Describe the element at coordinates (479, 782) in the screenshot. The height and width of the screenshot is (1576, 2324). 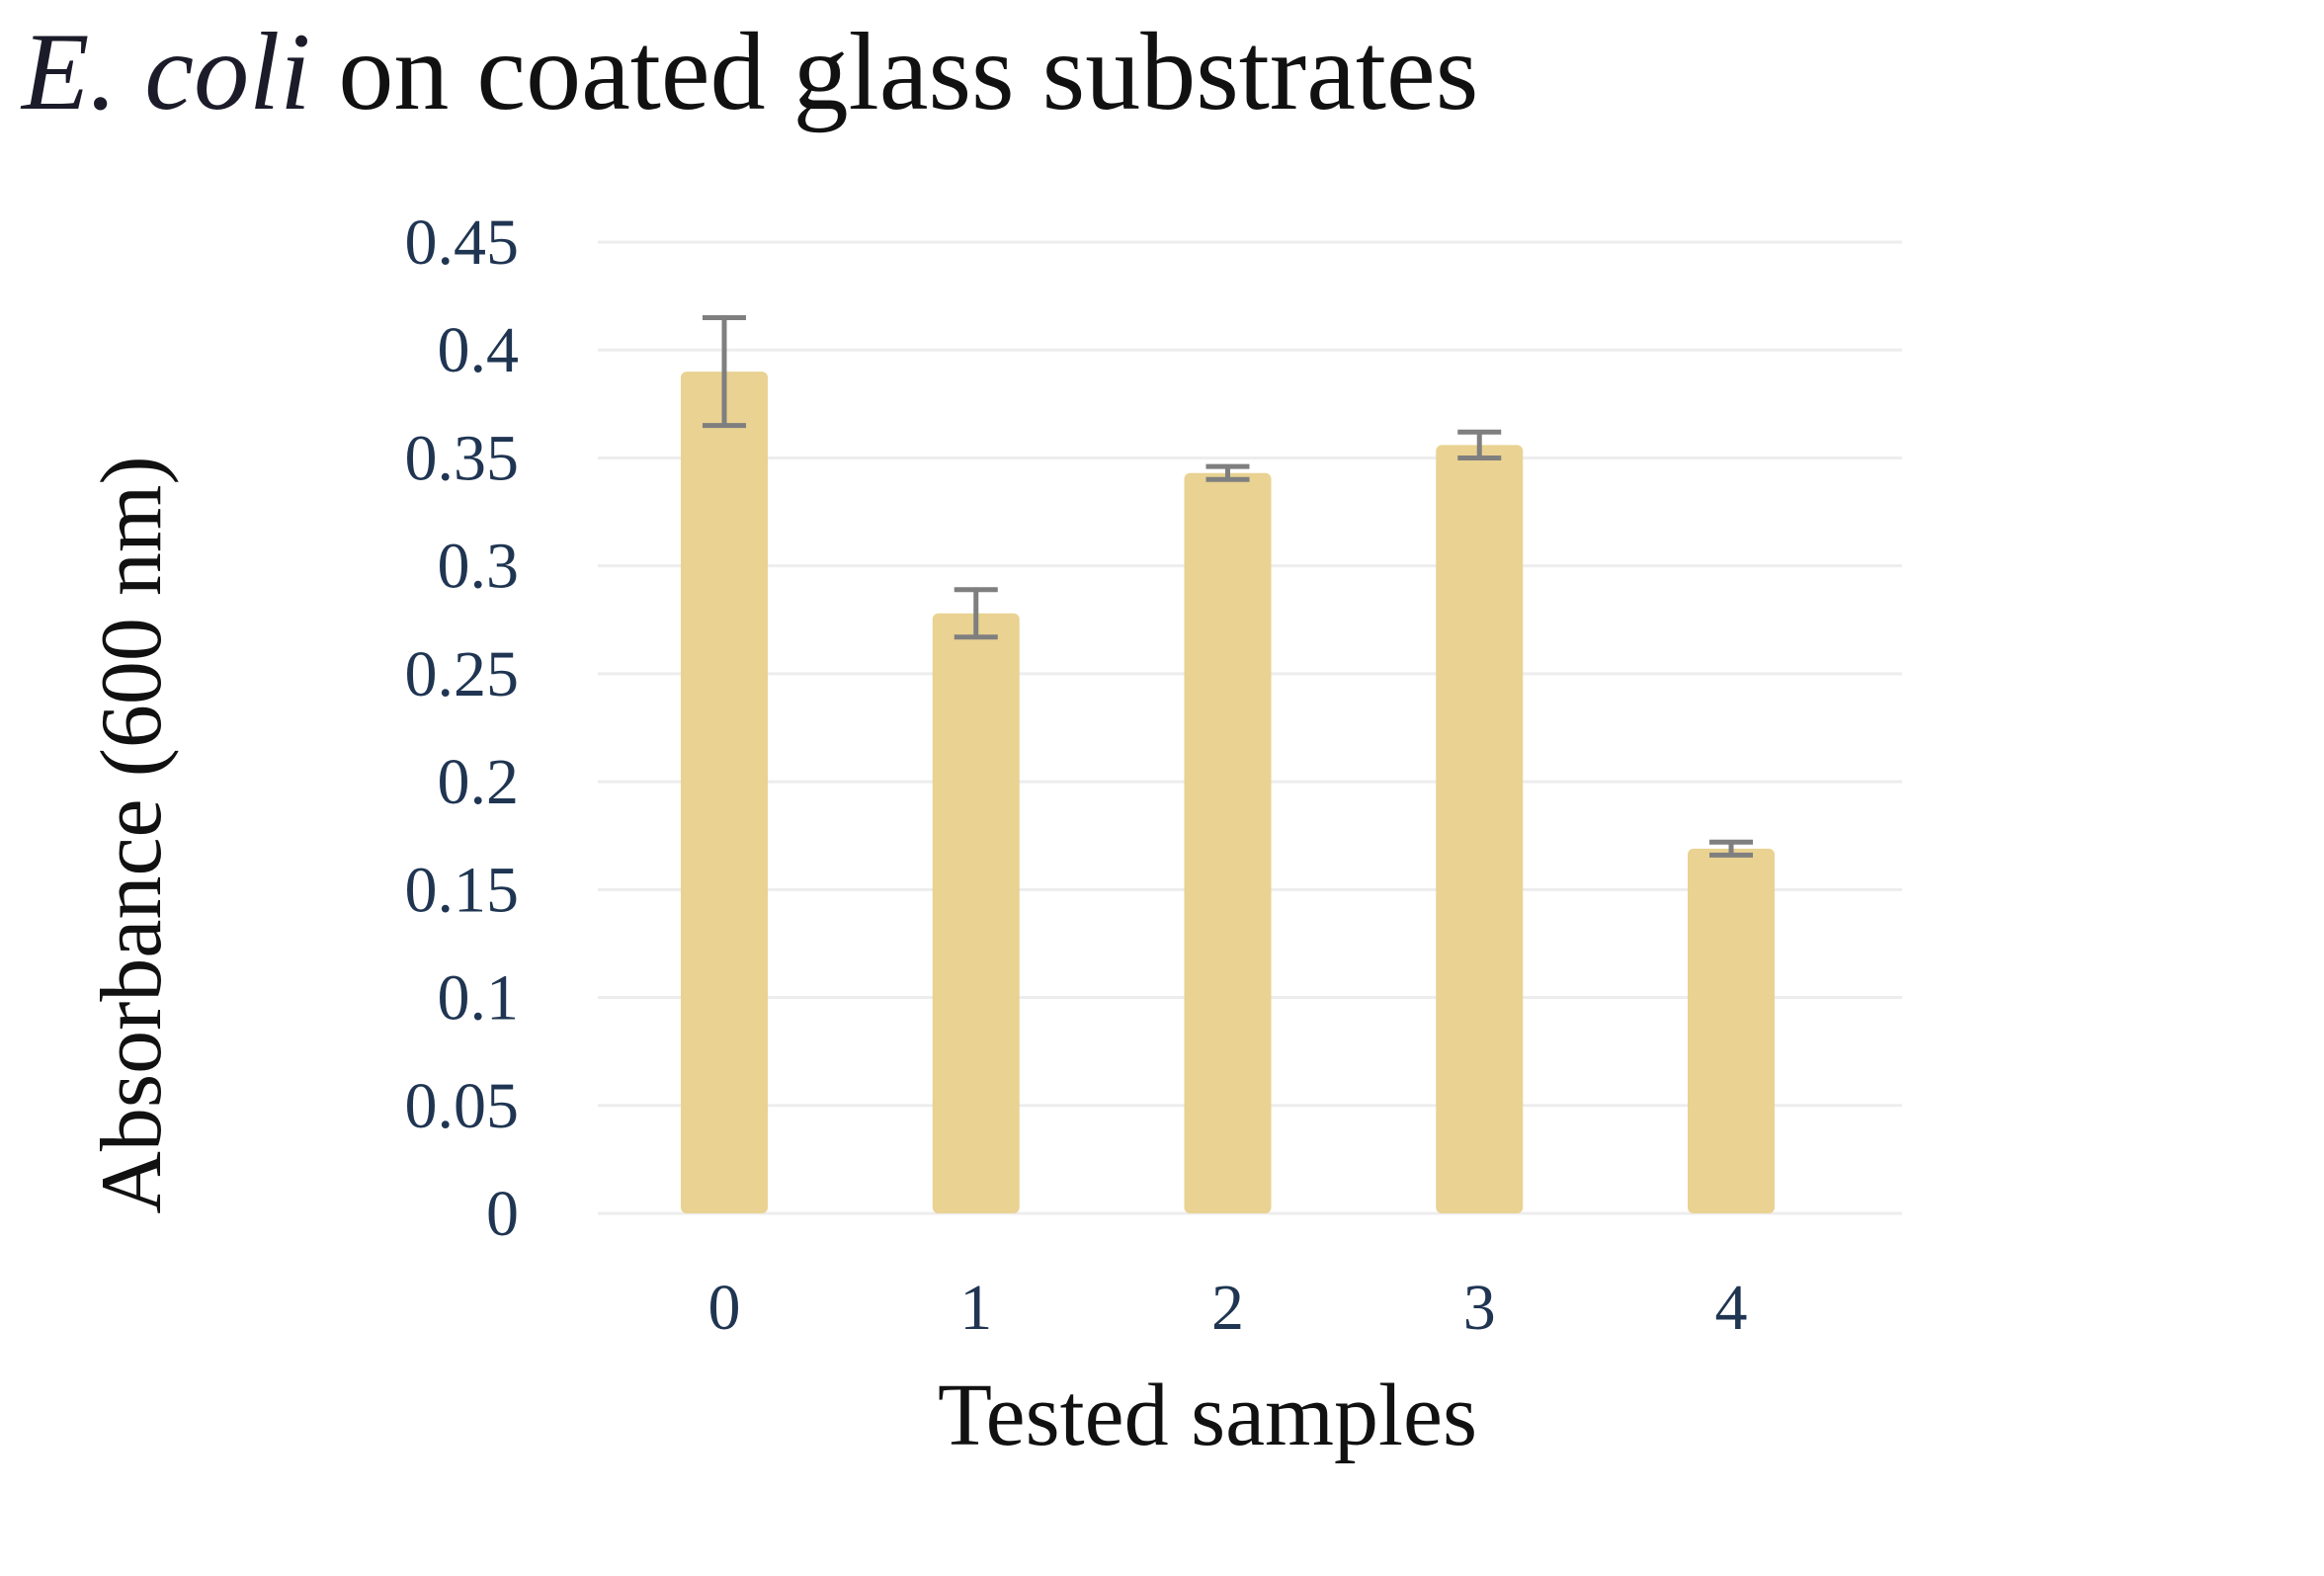
I see `y-tick-label: 0.2` at that location.